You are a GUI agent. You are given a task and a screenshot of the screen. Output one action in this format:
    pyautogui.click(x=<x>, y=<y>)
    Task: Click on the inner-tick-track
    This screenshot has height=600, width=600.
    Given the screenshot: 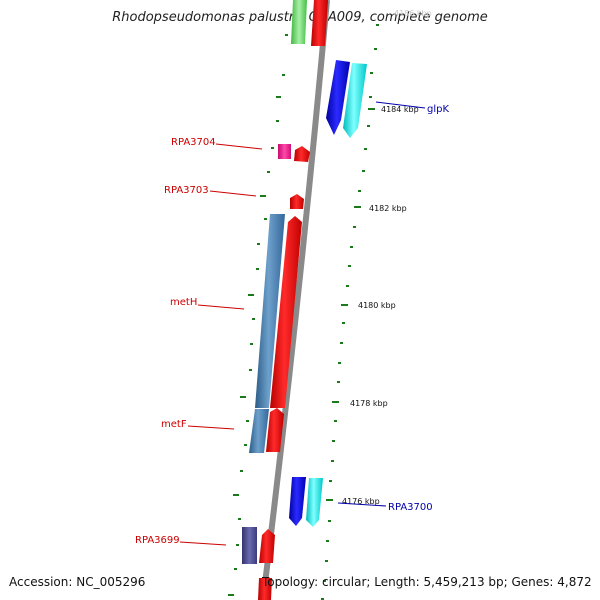 What is the action you would take?
    pyautogui.click(x=258, y=315)
    